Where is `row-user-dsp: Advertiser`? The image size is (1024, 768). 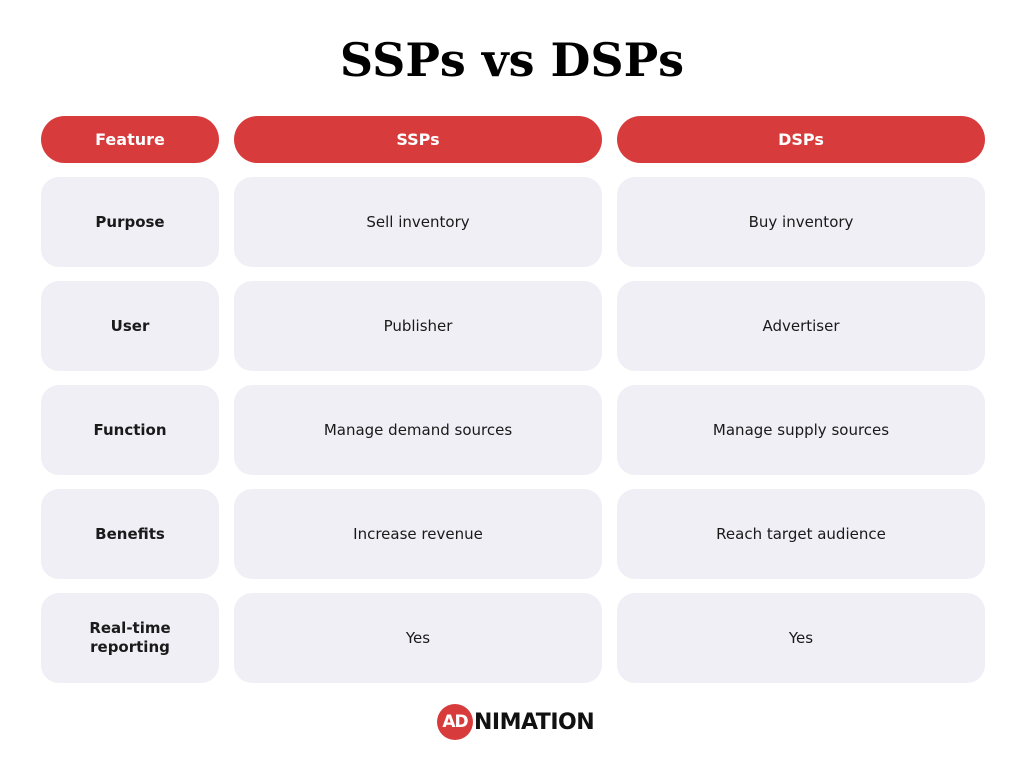
row-user-dsp: Advertiser is located at coordinates (801, 326).